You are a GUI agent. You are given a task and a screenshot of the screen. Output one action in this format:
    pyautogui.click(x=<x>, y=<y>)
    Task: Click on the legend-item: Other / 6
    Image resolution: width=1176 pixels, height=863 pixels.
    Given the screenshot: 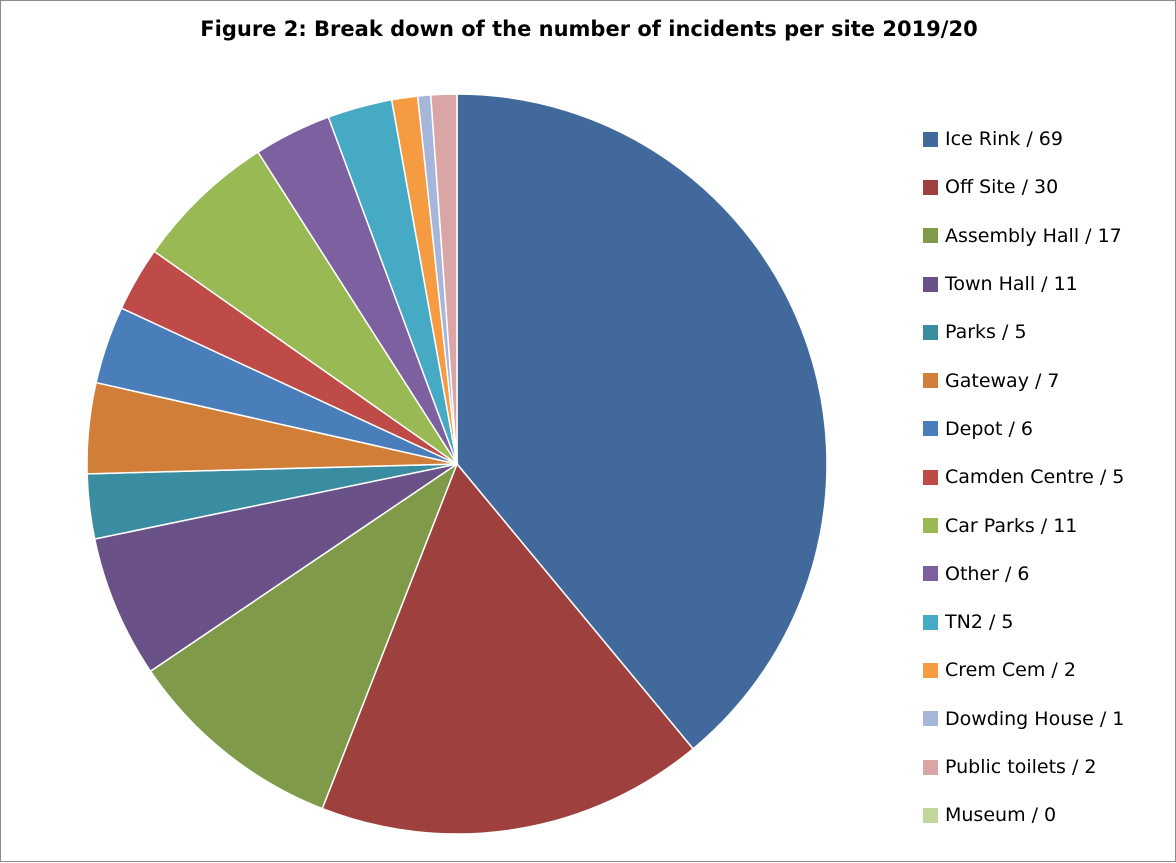 What is the action you would take?
    pyautogui.click(x=1023, y=574)
    